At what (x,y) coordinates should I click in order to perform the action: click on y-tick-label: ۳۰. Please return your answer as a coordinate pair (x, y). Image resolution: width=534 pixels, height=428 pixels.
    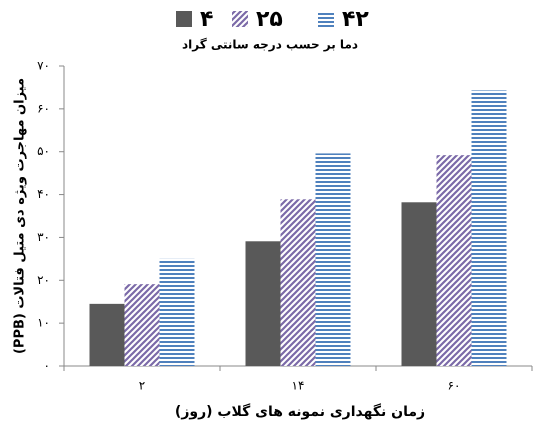
    Looking at the image, I should click on (43, 237).